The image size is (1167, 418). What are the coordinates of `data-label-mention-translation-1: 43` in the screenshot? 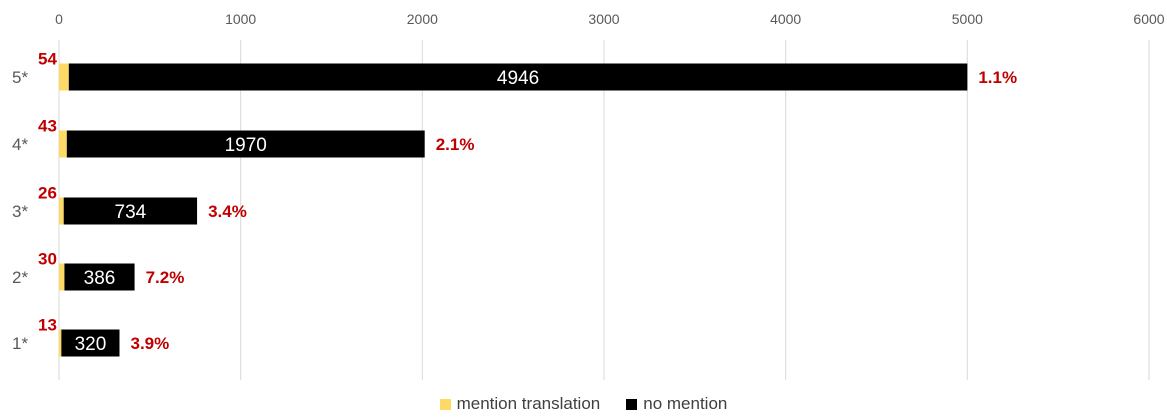 It's located at (47, 126).